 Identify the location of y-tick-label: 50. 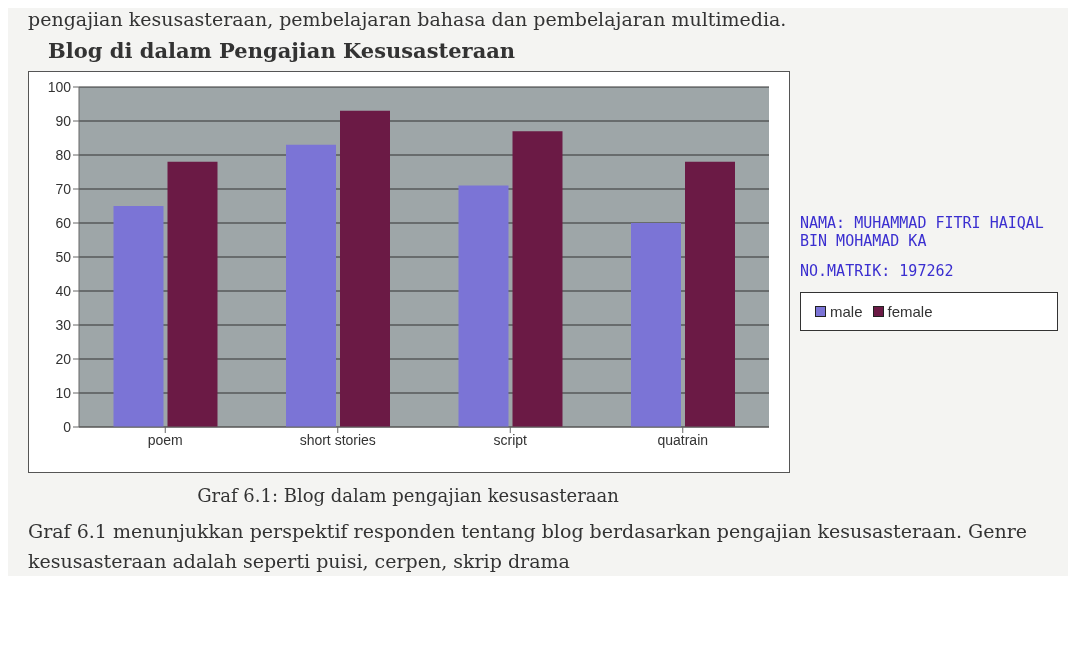
(63, 256).